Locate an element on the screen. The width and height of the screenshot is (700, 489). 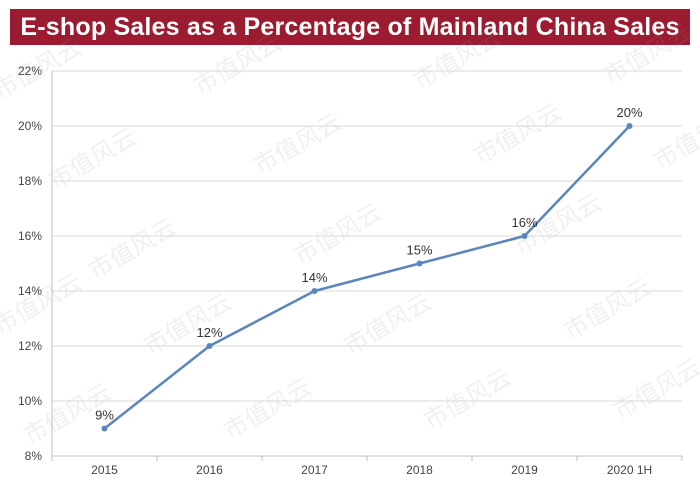
x-tick-label: 2018 is located at coordinates (419, 470).